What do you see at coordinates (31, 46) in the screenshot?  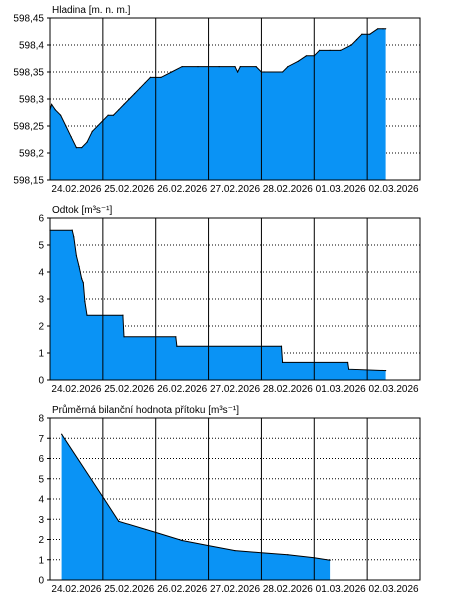 I see `y-tick-label: 598,4` at bounding box center [31, 46].